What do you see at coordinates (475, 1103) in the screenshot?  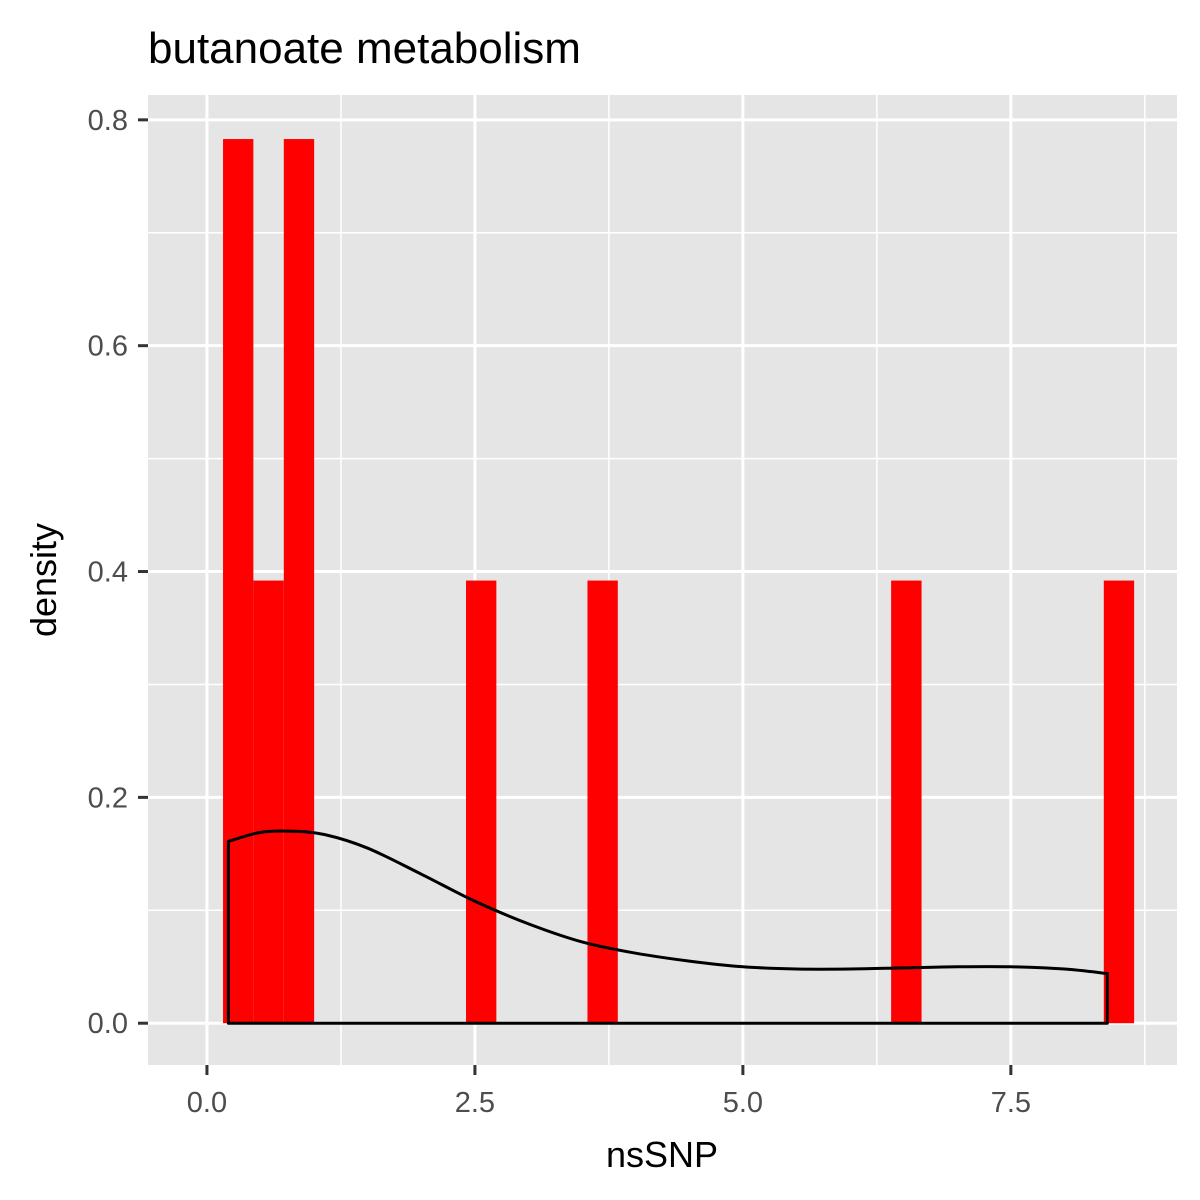 I see `x-tick-label: 2.5` at bounding box center [475, 1103].